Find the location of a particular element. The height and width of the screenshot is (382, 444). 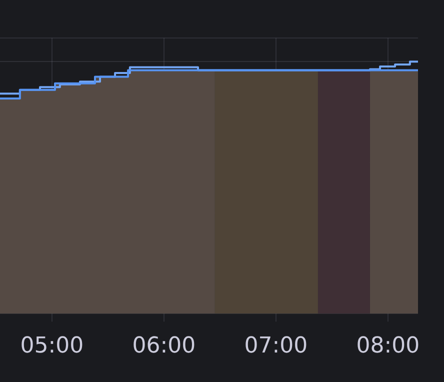

x-tick-label: 08:00 is located at coordinates (388, 346).